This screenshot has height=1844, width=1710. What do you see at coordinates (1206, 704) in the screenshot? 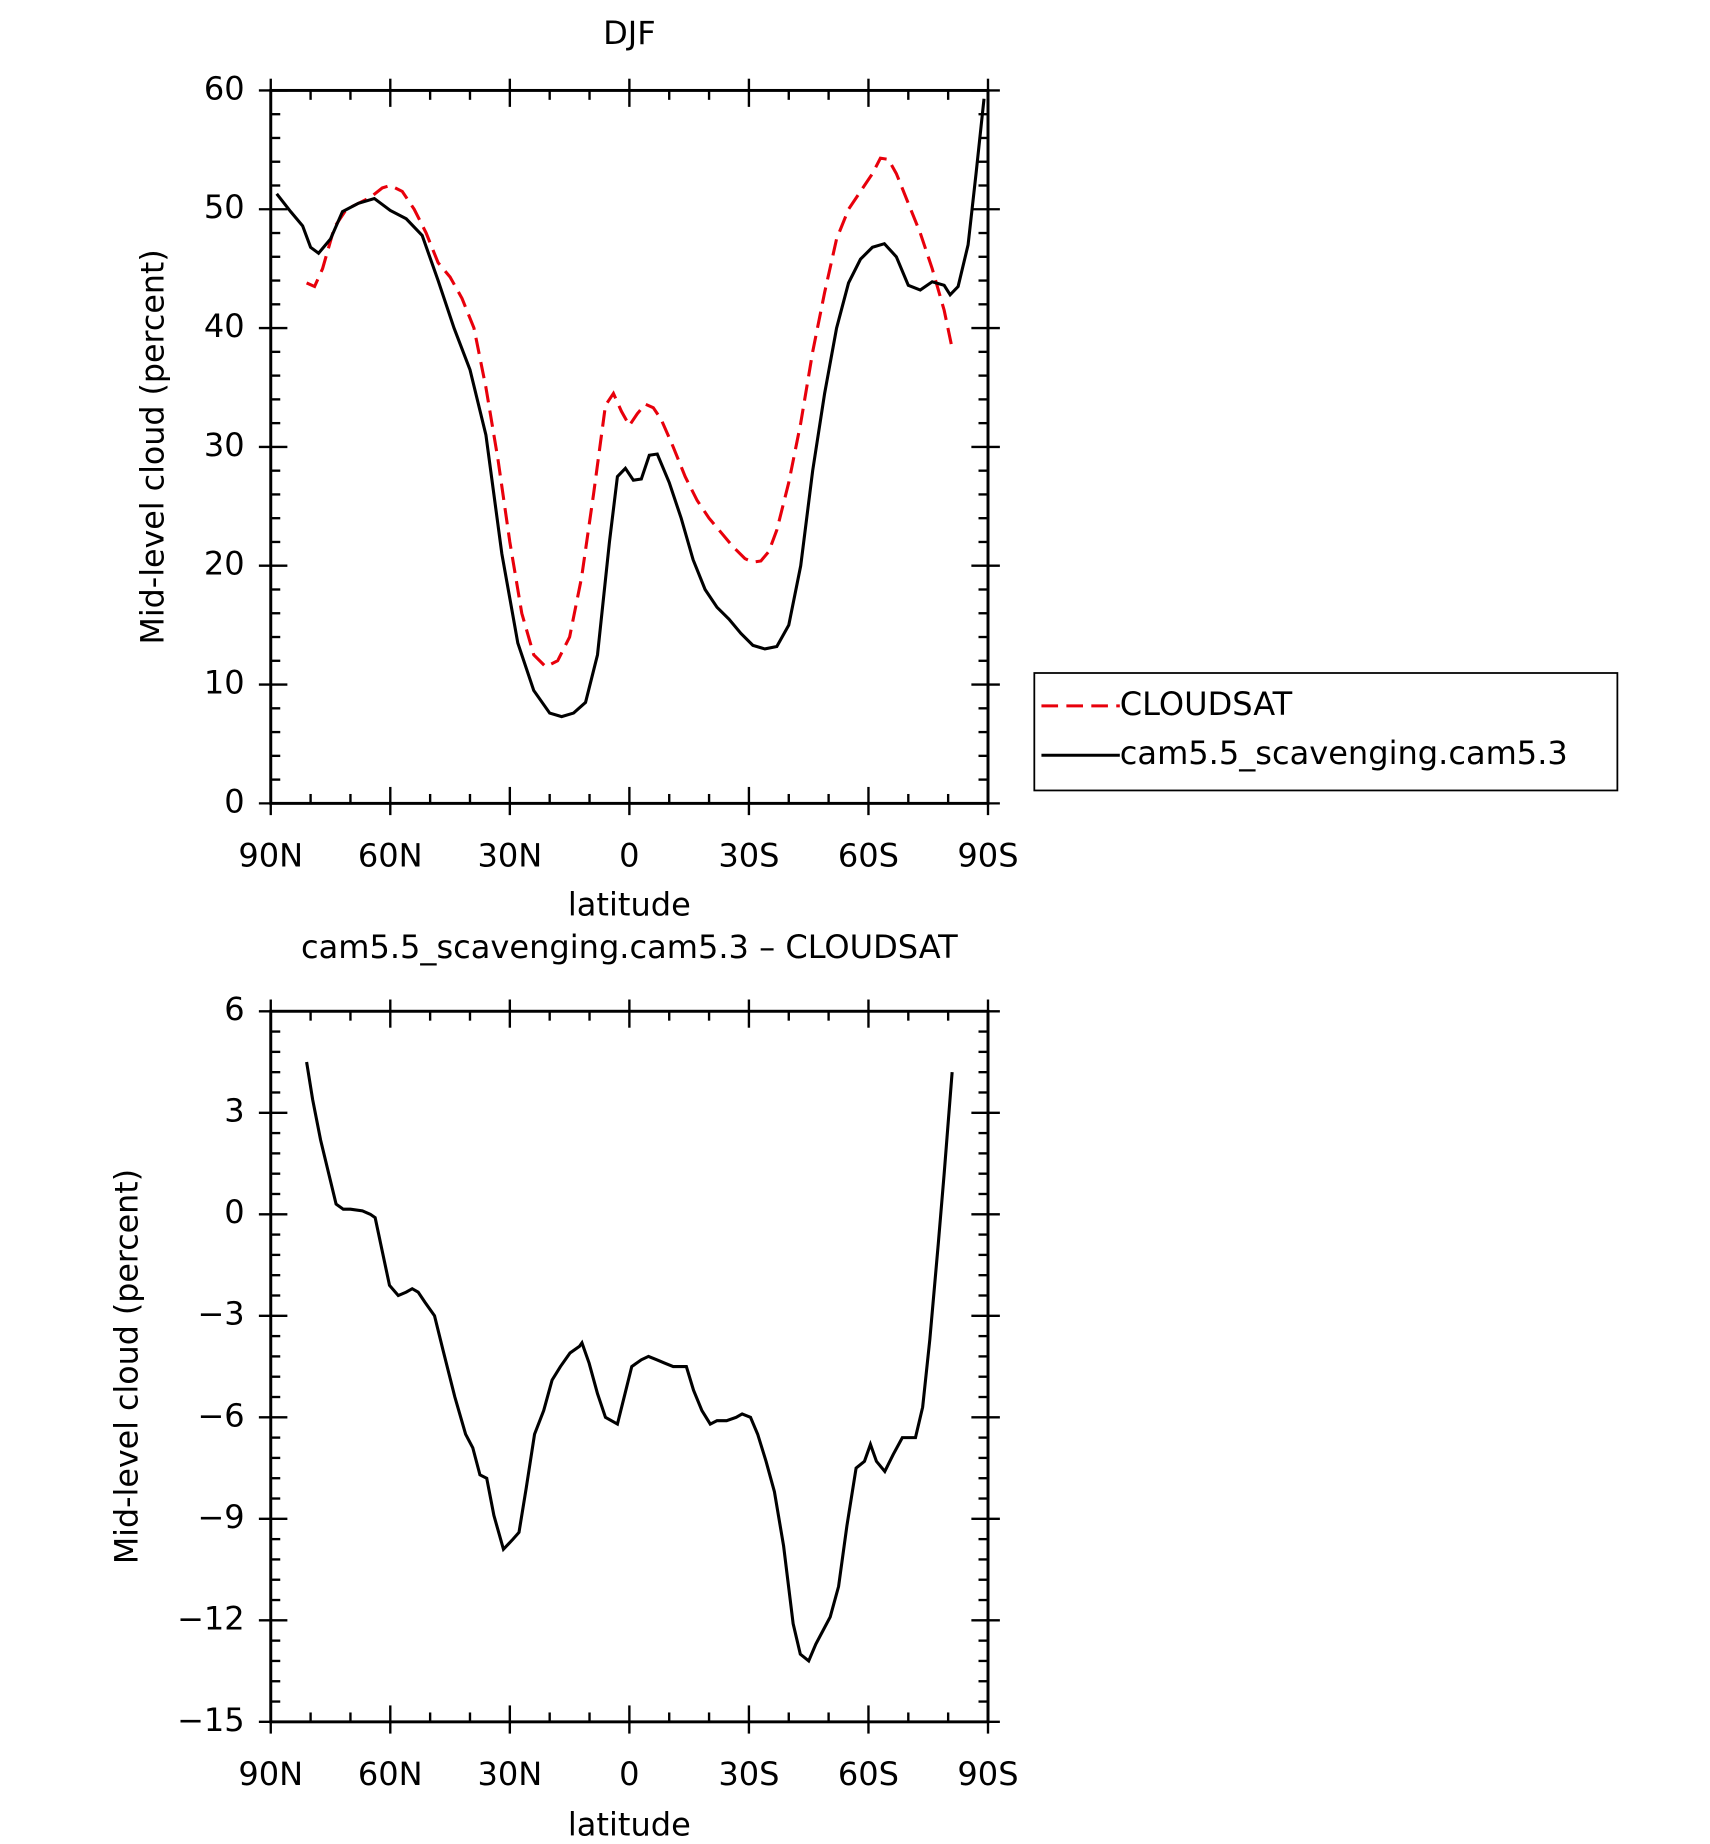
I see `legend-label: CLOUDSAT` at bounding box center [1206, 704].